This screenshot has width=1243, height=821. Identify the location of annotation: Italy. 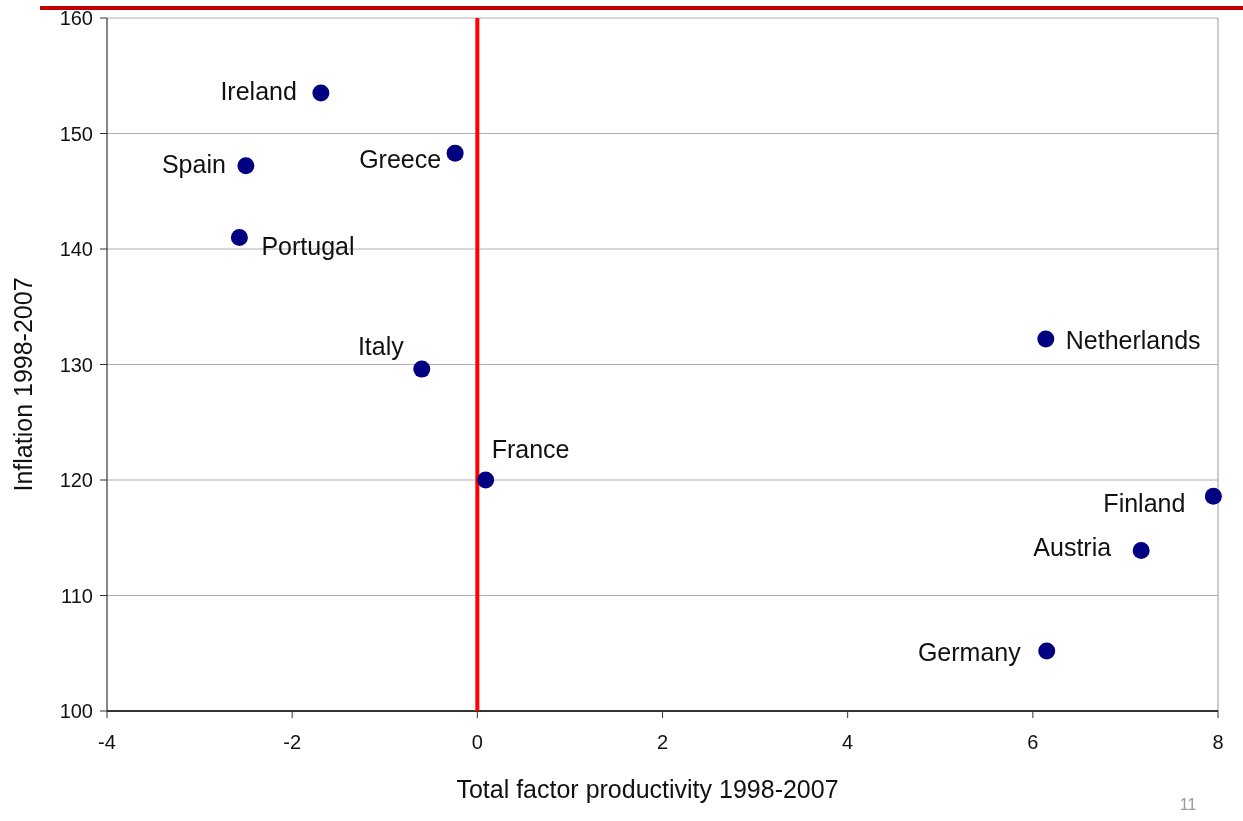
(381, 346).